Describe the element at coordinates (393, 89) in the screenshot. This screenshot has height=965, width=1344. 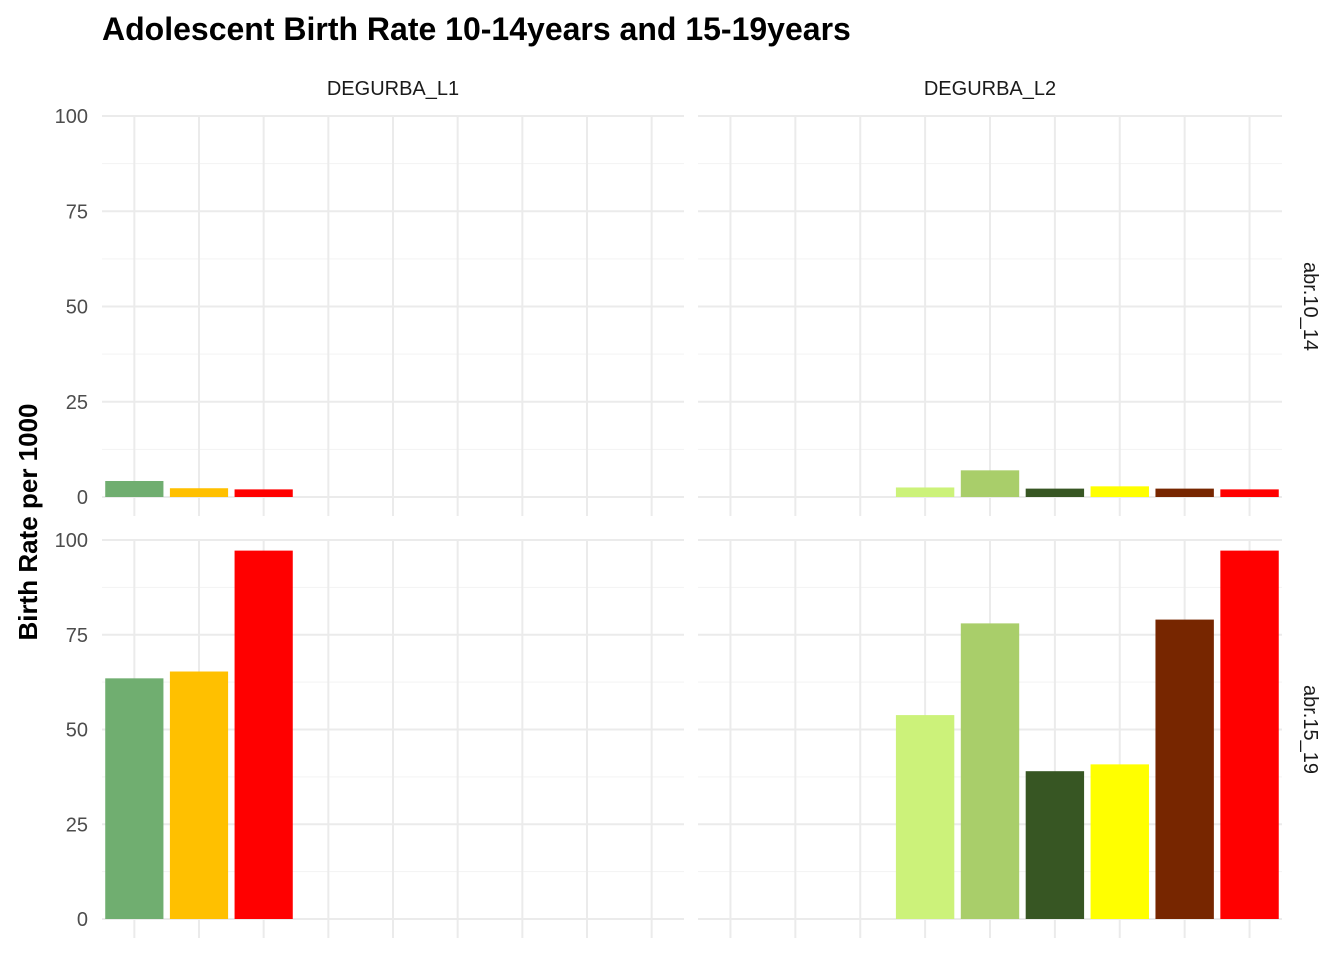
I see `column-facet-label: DEGURBA_L1` at that location.